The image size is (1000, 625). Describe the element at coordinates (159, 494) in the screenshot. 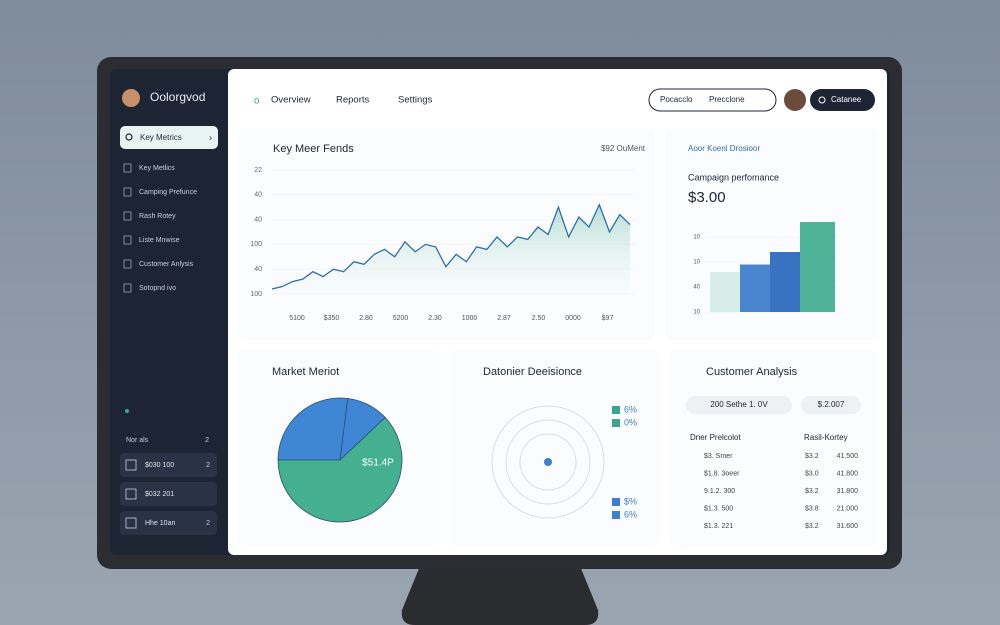

I see `sidebar-row-label: $032 201` at that location.